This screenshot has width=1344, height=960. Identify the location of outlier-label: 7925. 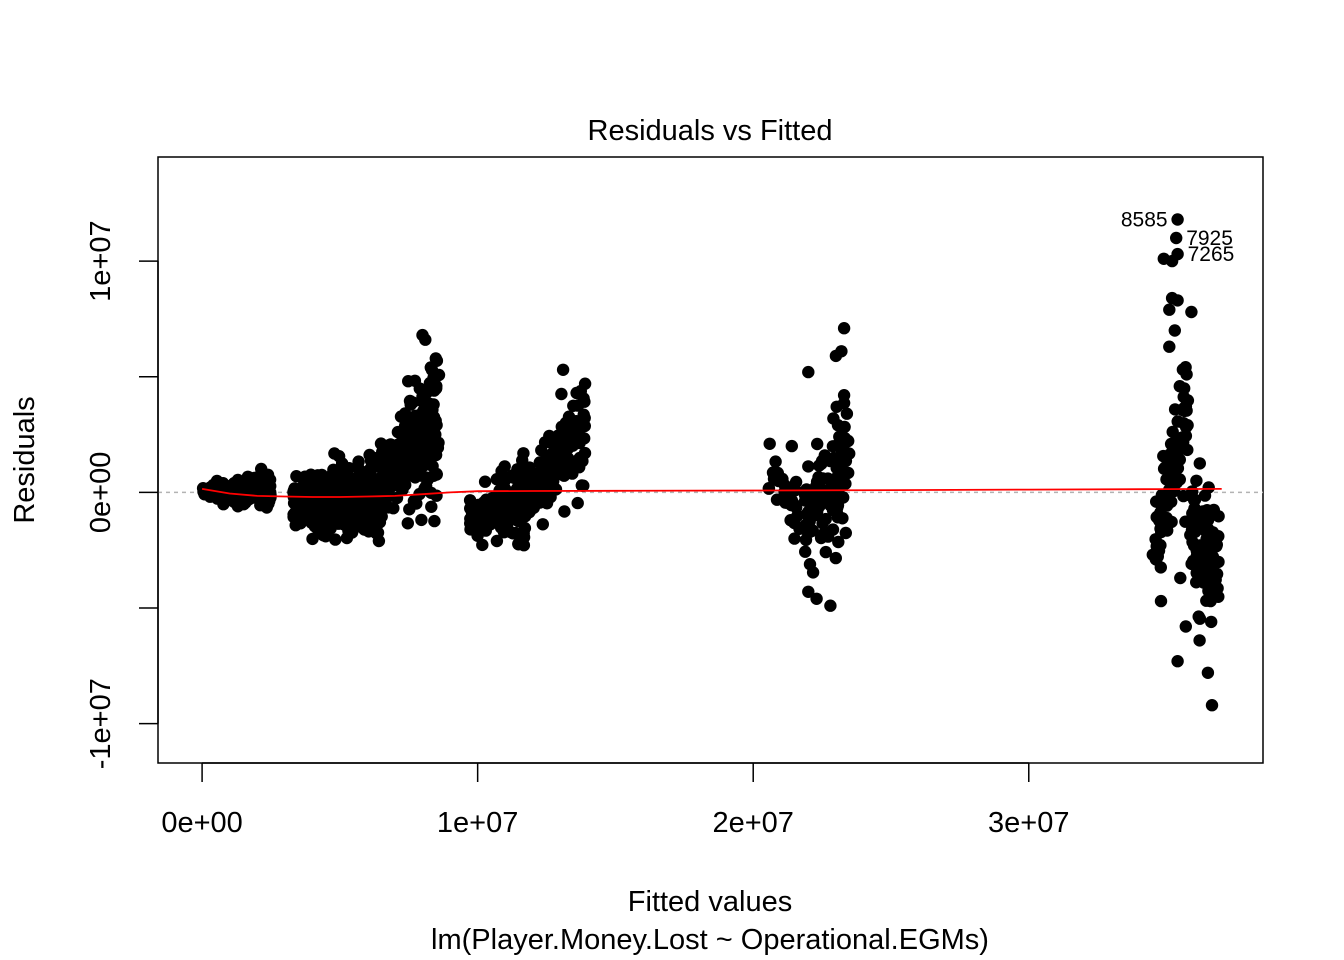
(1209, 238).